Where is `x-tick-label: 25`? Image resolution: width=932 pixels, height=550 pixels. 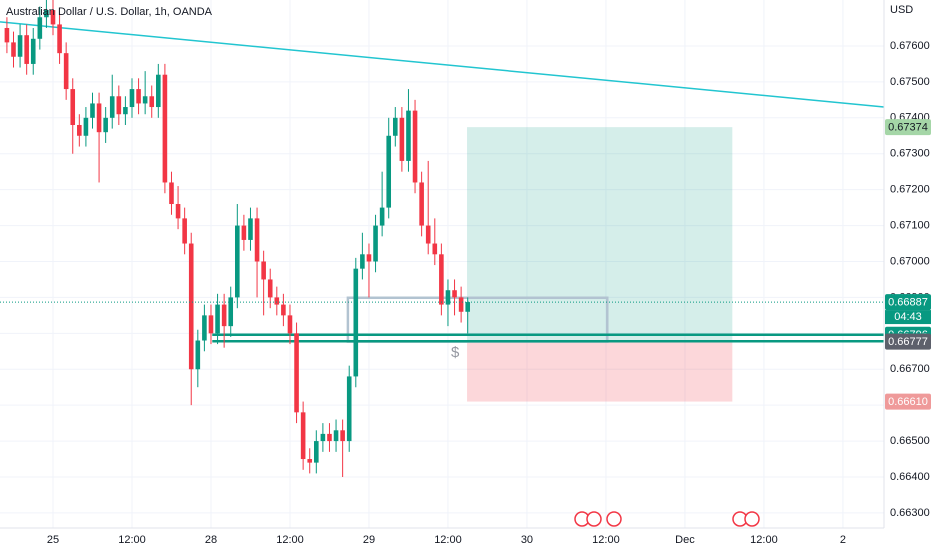
x-tick-label: 25 is located at coordinates (53, 540).